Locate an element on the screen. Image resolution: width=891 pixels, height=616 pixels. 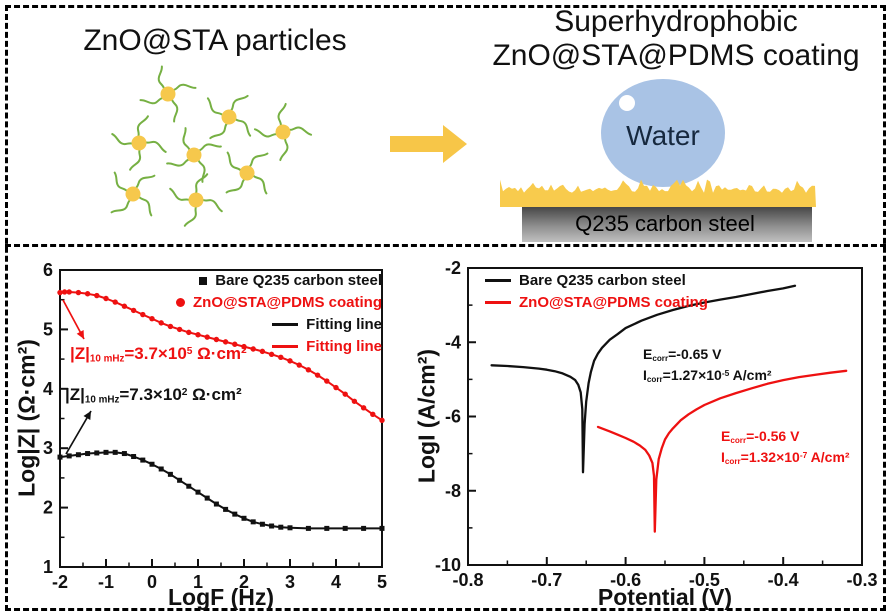
legend-item: Bare Q235 carbon steel is located at coordinates (585, 280).